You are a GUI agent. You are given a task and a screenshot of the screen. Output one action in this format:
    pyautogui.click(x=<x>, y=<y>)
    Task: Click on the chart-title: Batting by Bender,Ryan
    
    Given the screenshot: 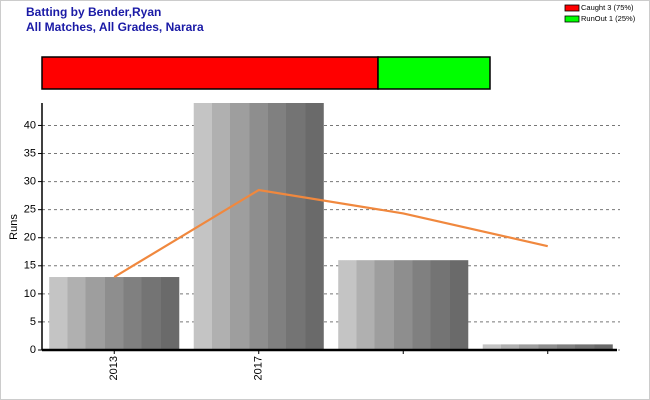 What is the action you would take?
    pyautogui.click(x=93, y=12)
    